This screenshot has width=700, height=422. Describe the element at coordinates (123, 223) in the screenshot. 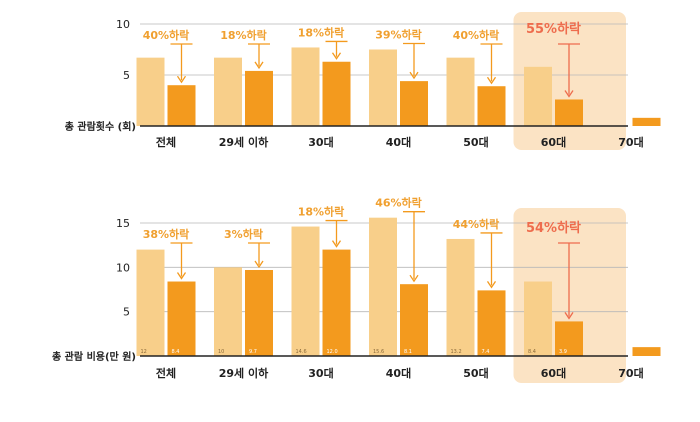

I see `y-tick-label: 15` at that location.